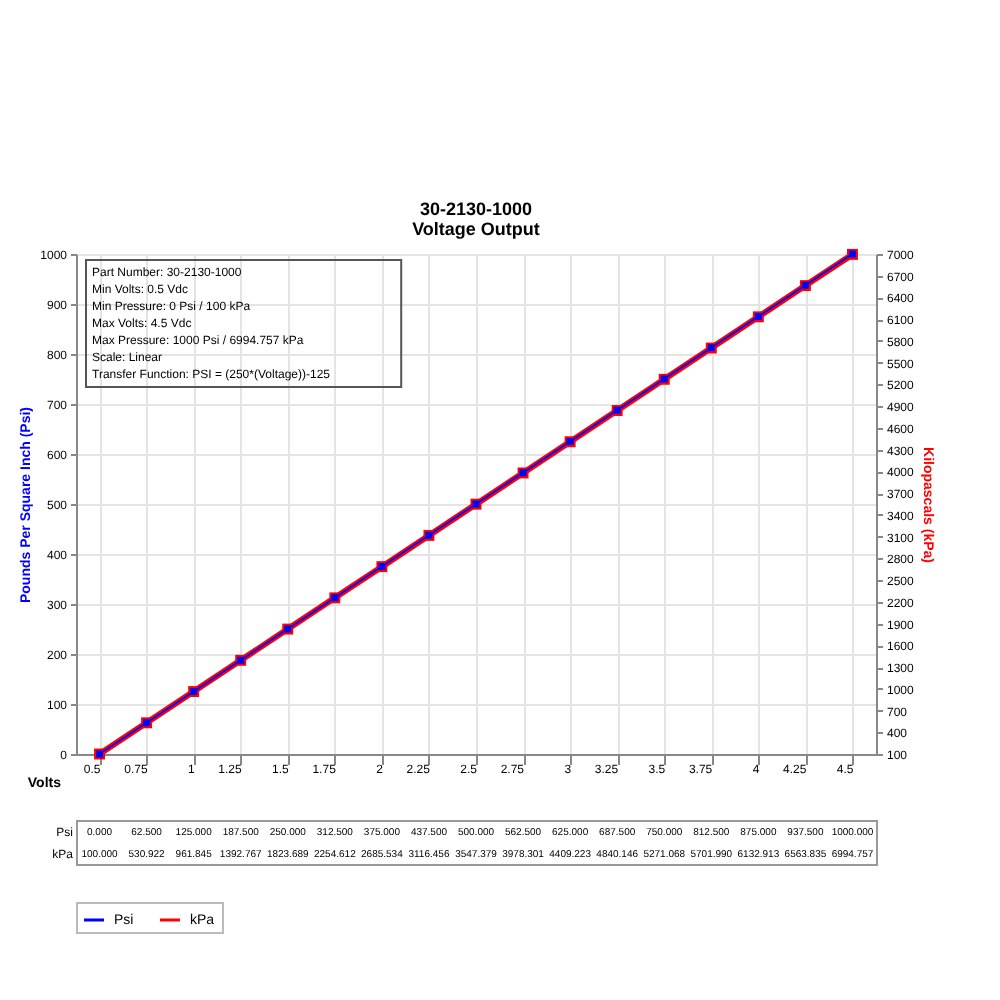 This screenshot has width=1000, height=1000. What do you see at coordinates (476, 229) in the screenshot?
I see `chart-subtitle: Voltage Output` at bounding box center [476, 229].